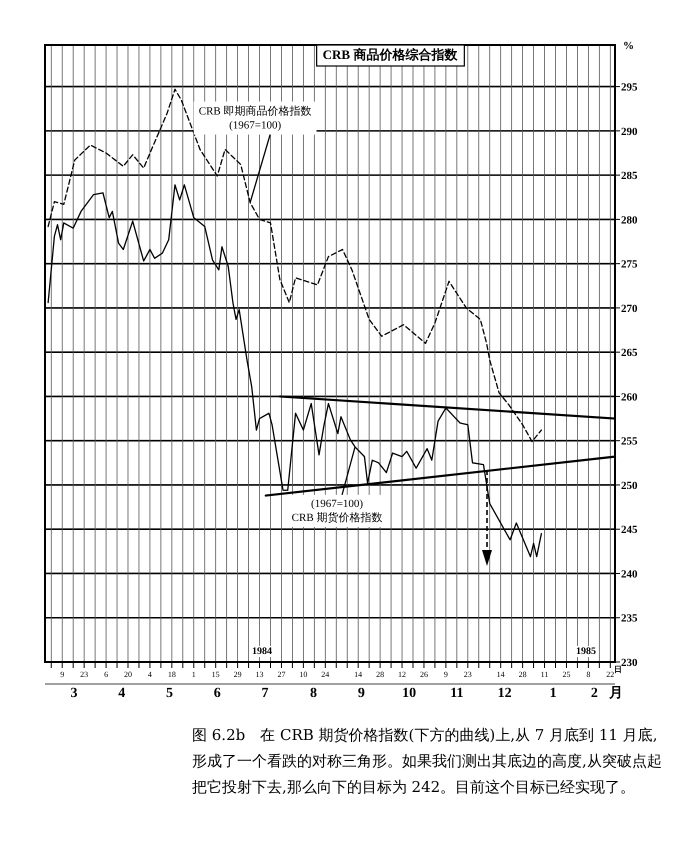 This screenshot has width=681, height=859. Describe the element at coordinates (544, 674) in the screenshot. I see `x-tick-label: 11` at that location.